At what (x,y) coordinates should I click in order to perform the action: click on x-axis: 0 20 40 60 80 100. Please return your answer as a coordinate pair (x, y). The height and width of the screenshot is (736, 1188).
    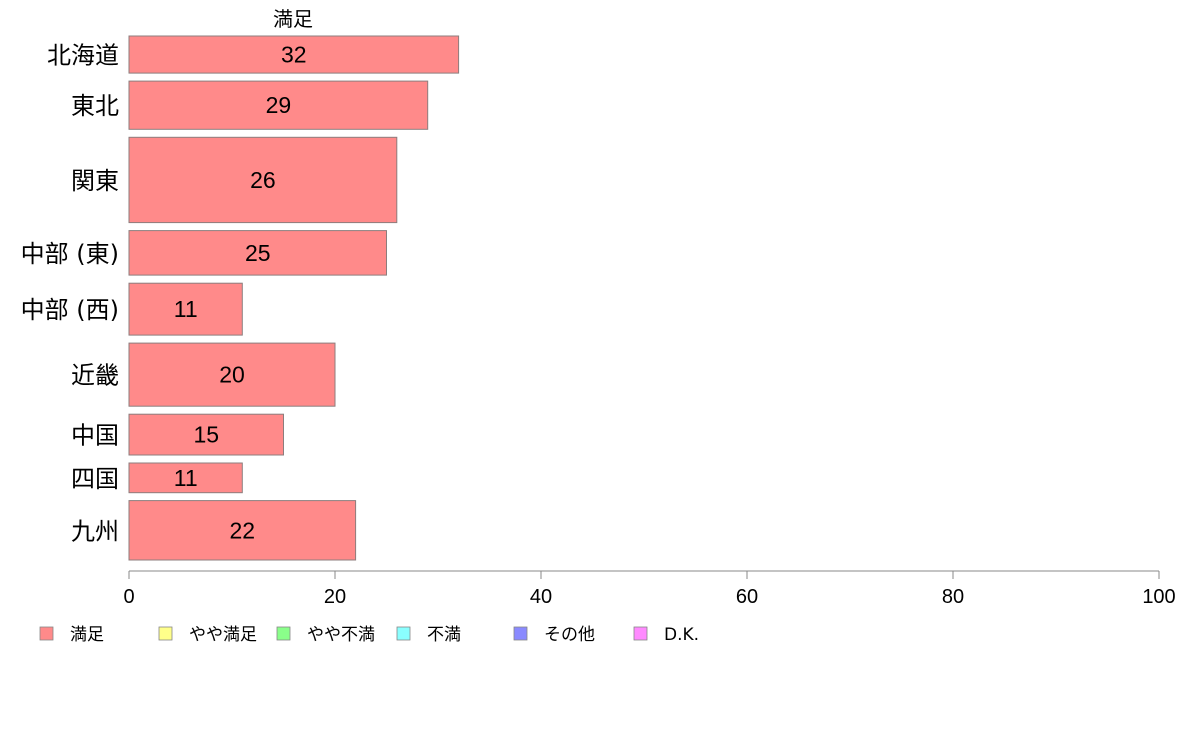
    Looking at the image, I should click on (649, 589).